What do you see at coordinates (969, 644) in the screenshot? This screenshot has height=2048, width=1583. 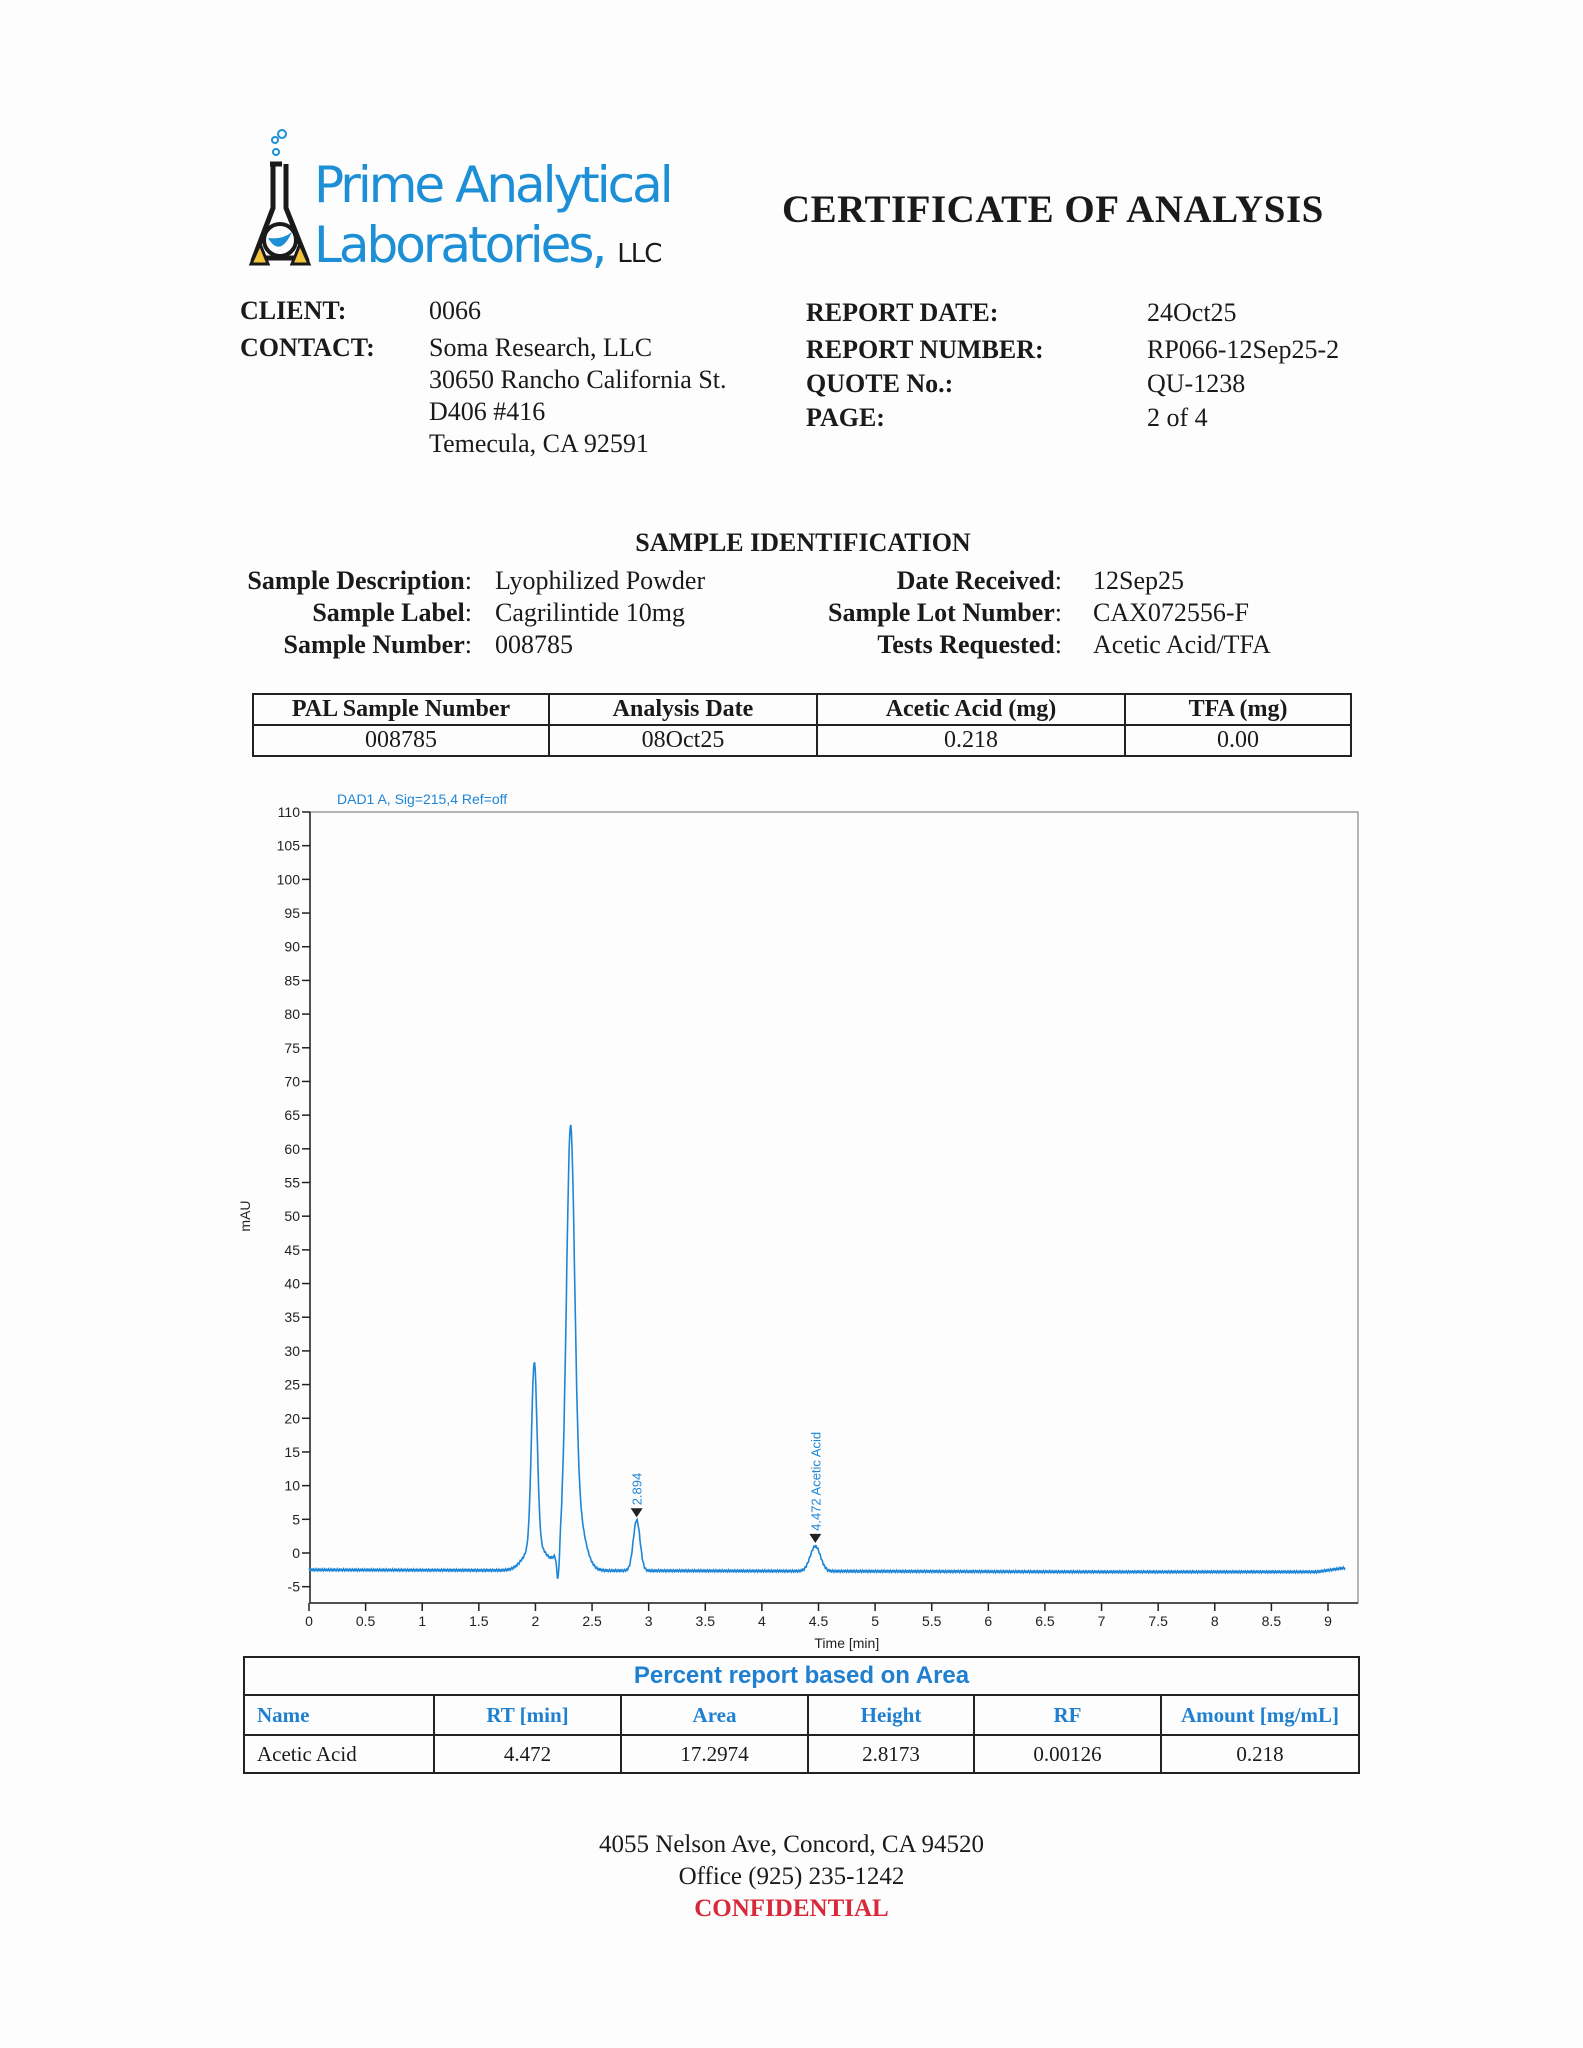 I see `sample-field-label: Tests Requested:` at bounding box center [969, 644].